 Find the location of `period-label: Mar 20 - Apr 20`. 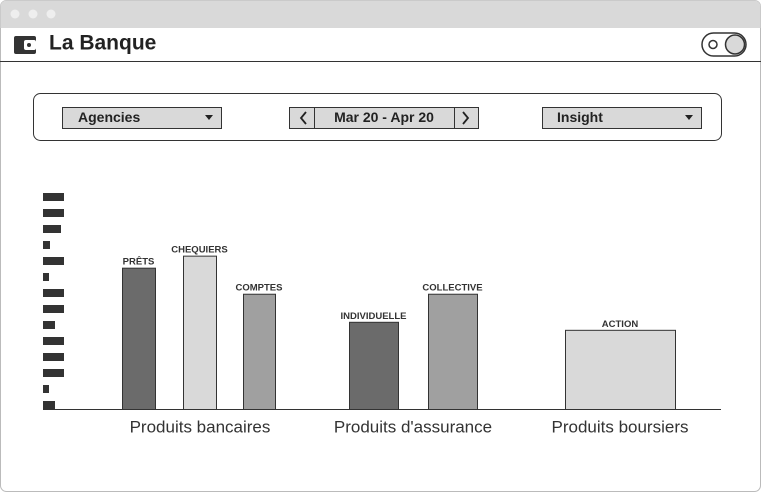

period-label: Mar 20 - Apr 20 is located at coordinates (384, 117).